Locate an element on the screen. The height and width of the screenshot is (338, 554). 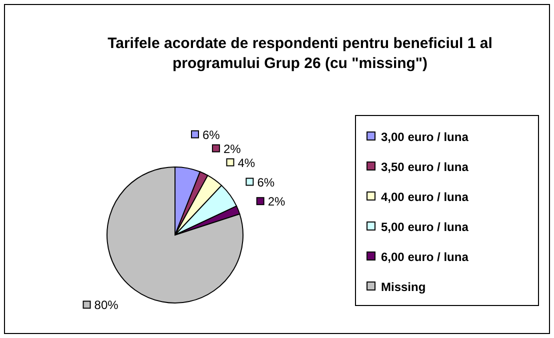
data-label: 4% is located at coordinates (247, 163).